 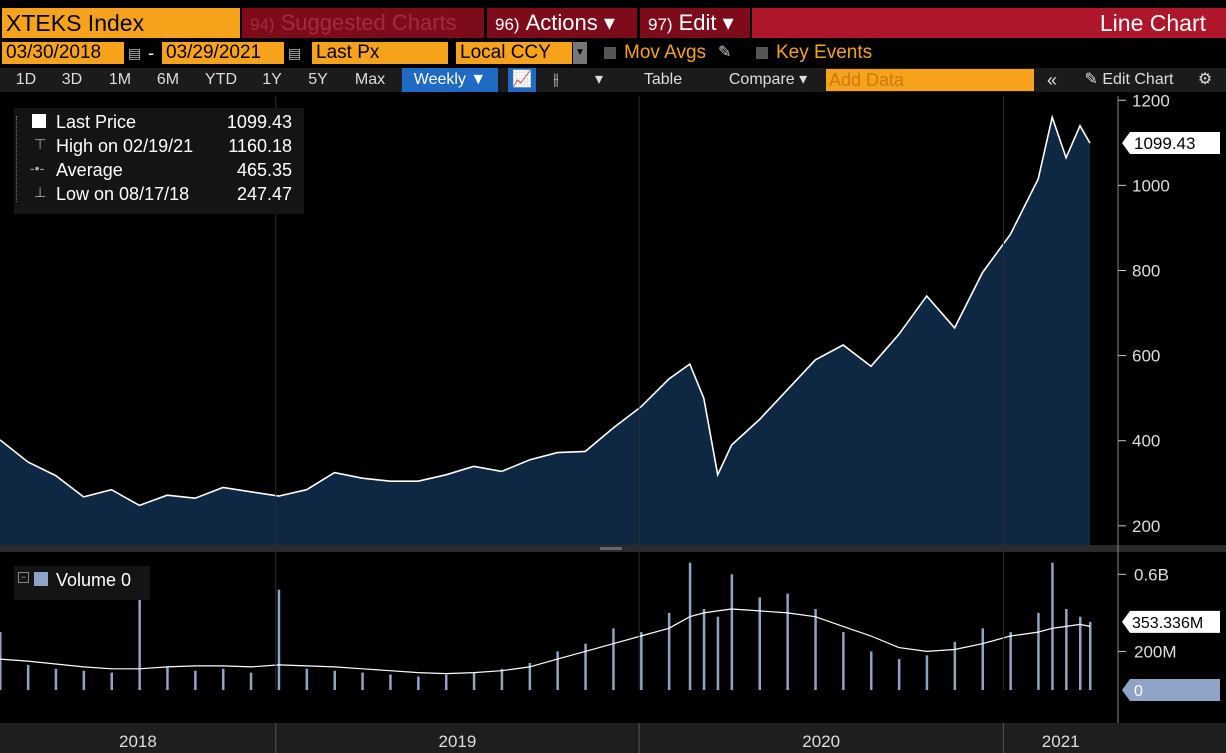 I want to click on year-label: 2018, so click(x=138, y=741).